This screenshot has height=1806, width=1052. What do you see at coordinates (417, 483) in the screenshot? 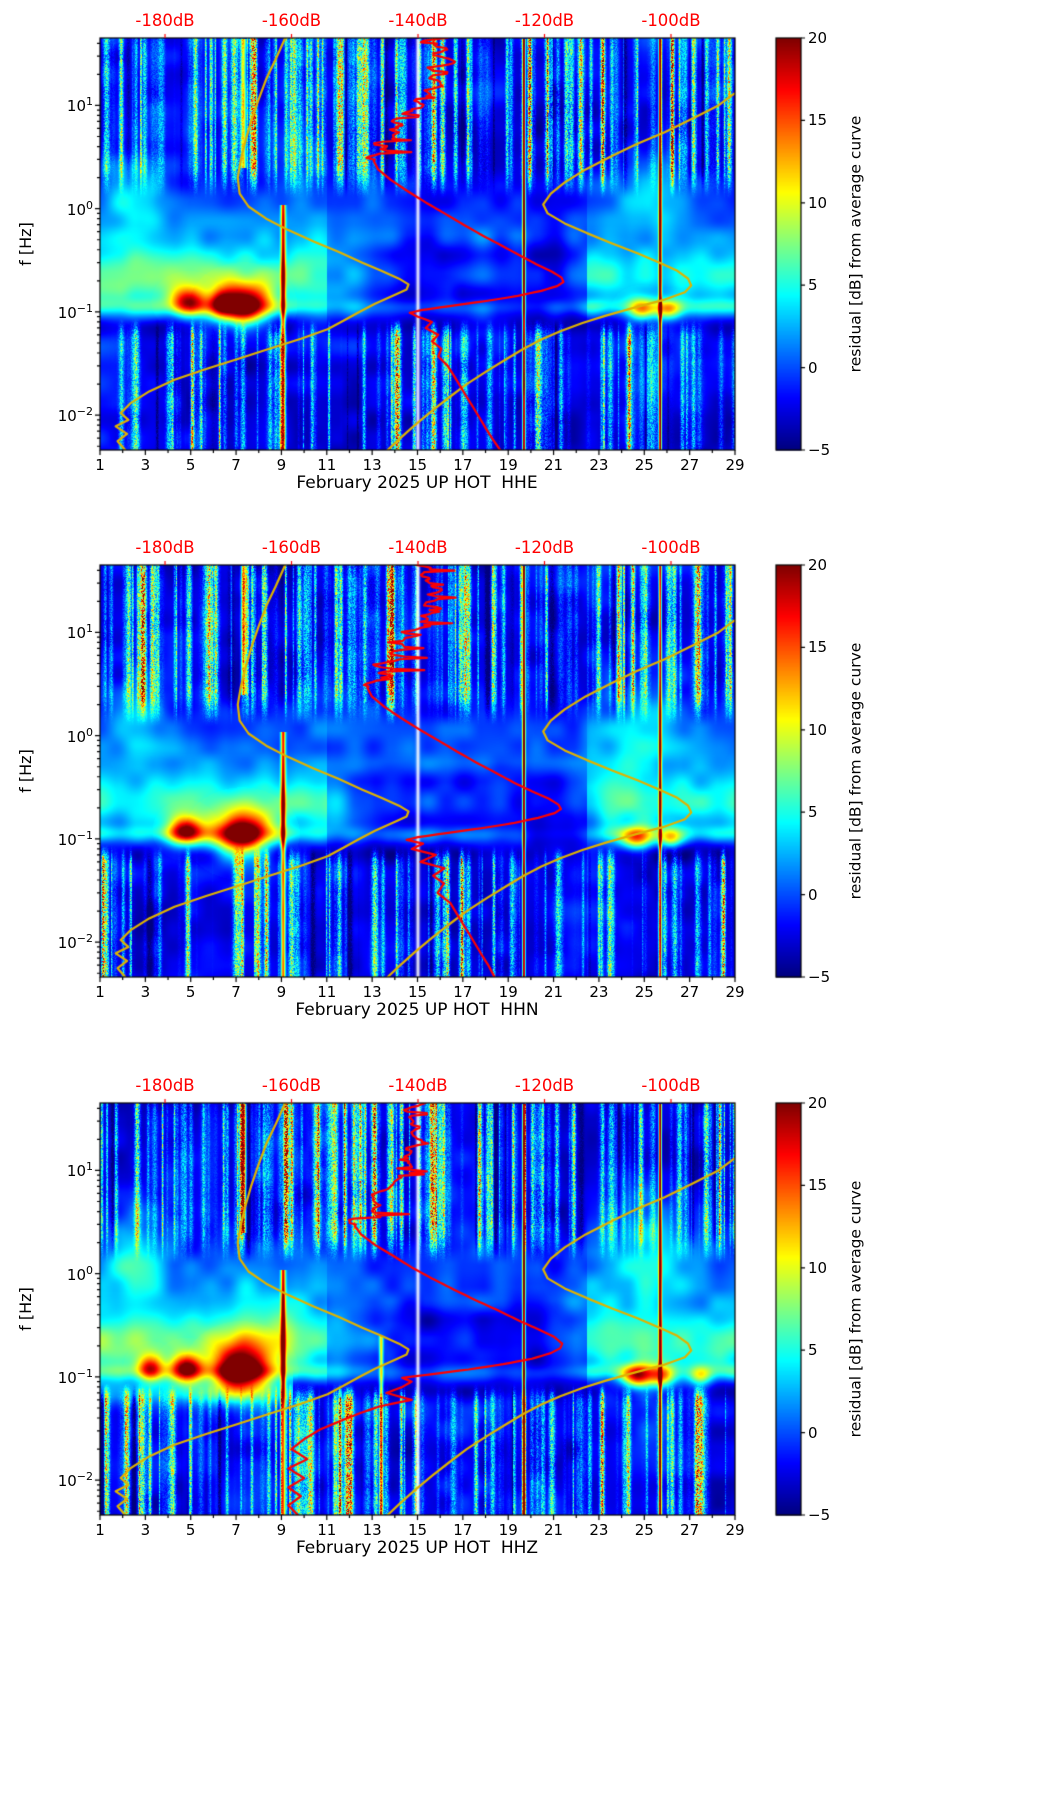
I see `x-axis-title: February 2025 UP HOT HHE` at bounding box center [417, 483].